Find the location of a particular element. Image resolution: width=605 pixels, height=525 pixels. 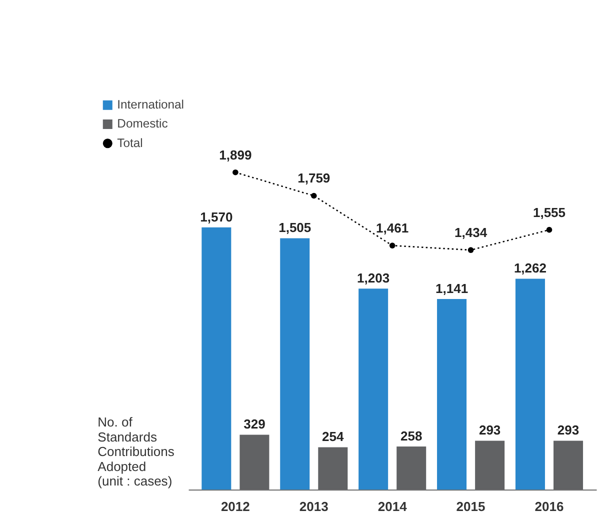

data-label: 1,759 is located at coordinates (314, 178).